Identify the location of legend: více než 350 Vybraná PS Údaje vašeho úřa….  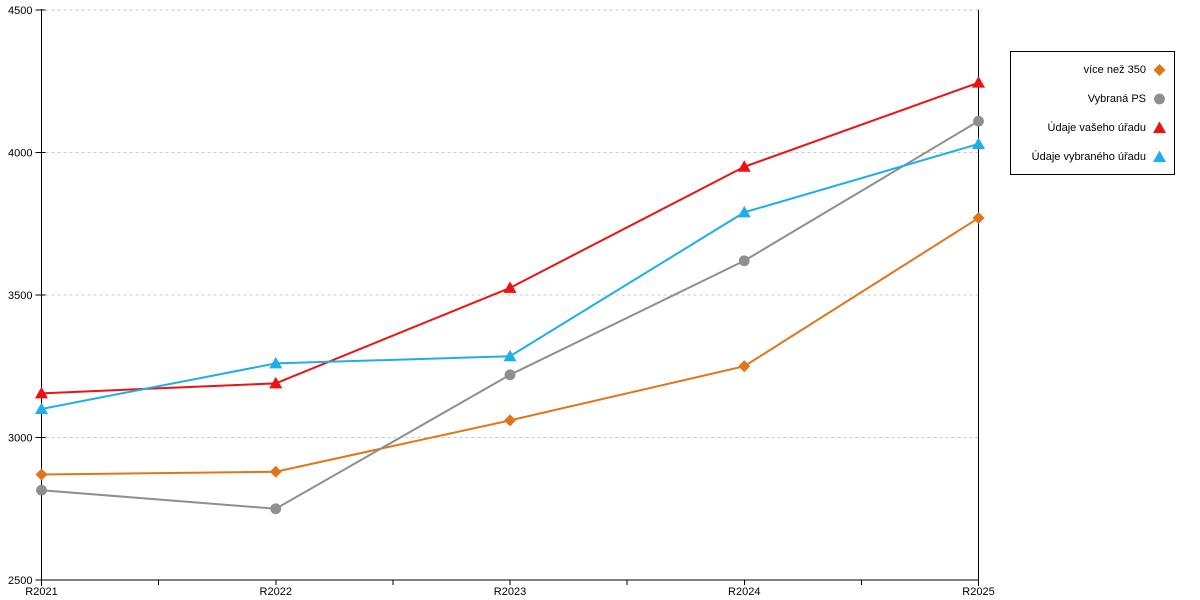
(1092, 113).